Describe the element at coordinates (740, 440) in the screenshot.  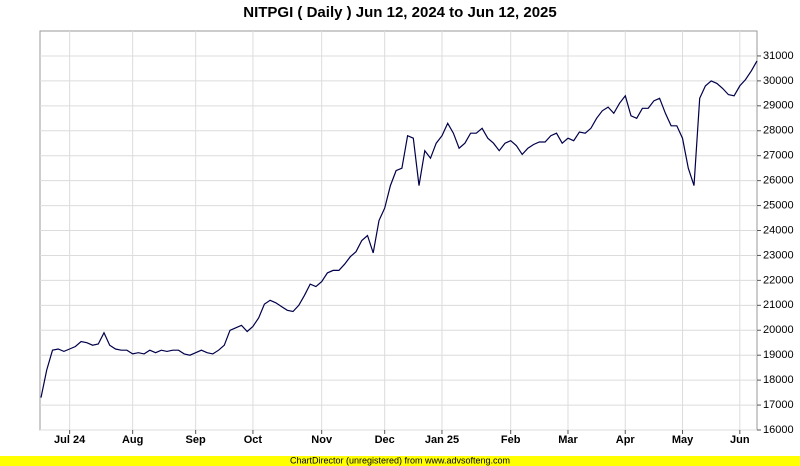
I see `x-tick-label: Jun` at that location.